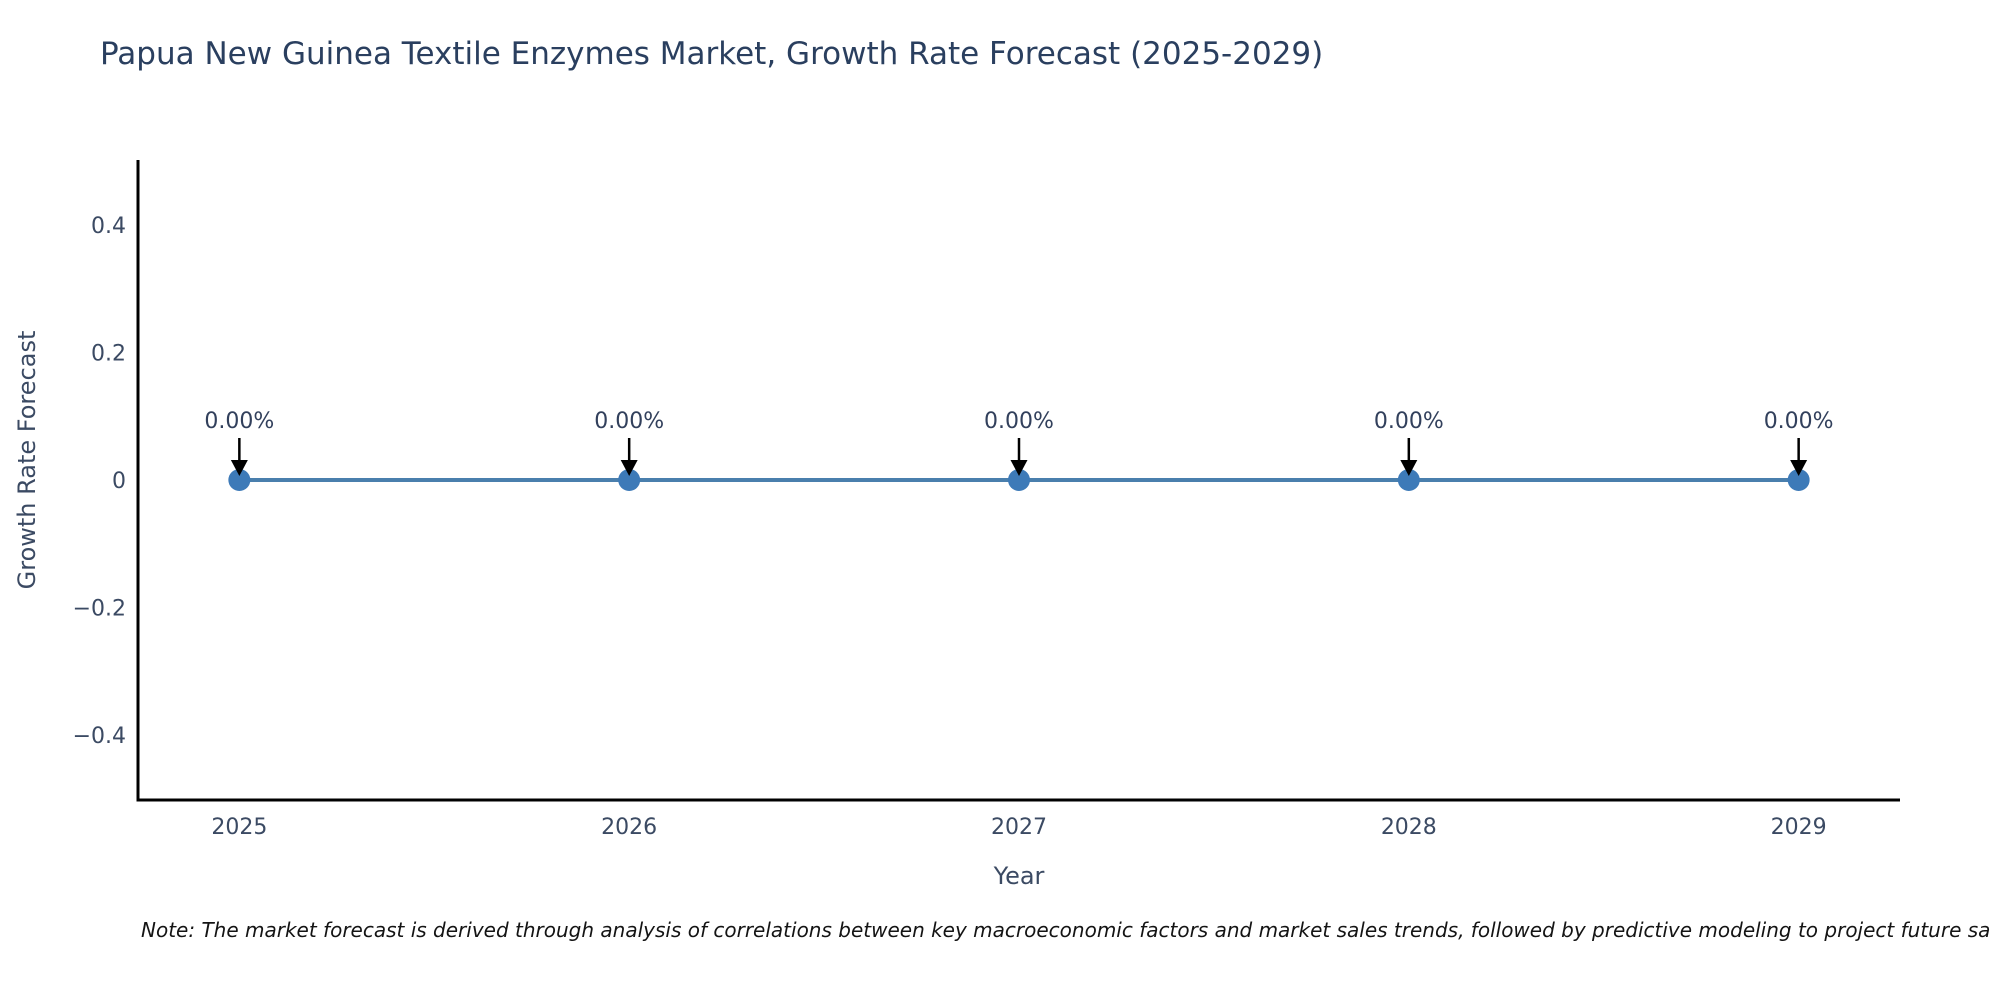  I want to click on y-tick-label: 0, so click(119, 481).